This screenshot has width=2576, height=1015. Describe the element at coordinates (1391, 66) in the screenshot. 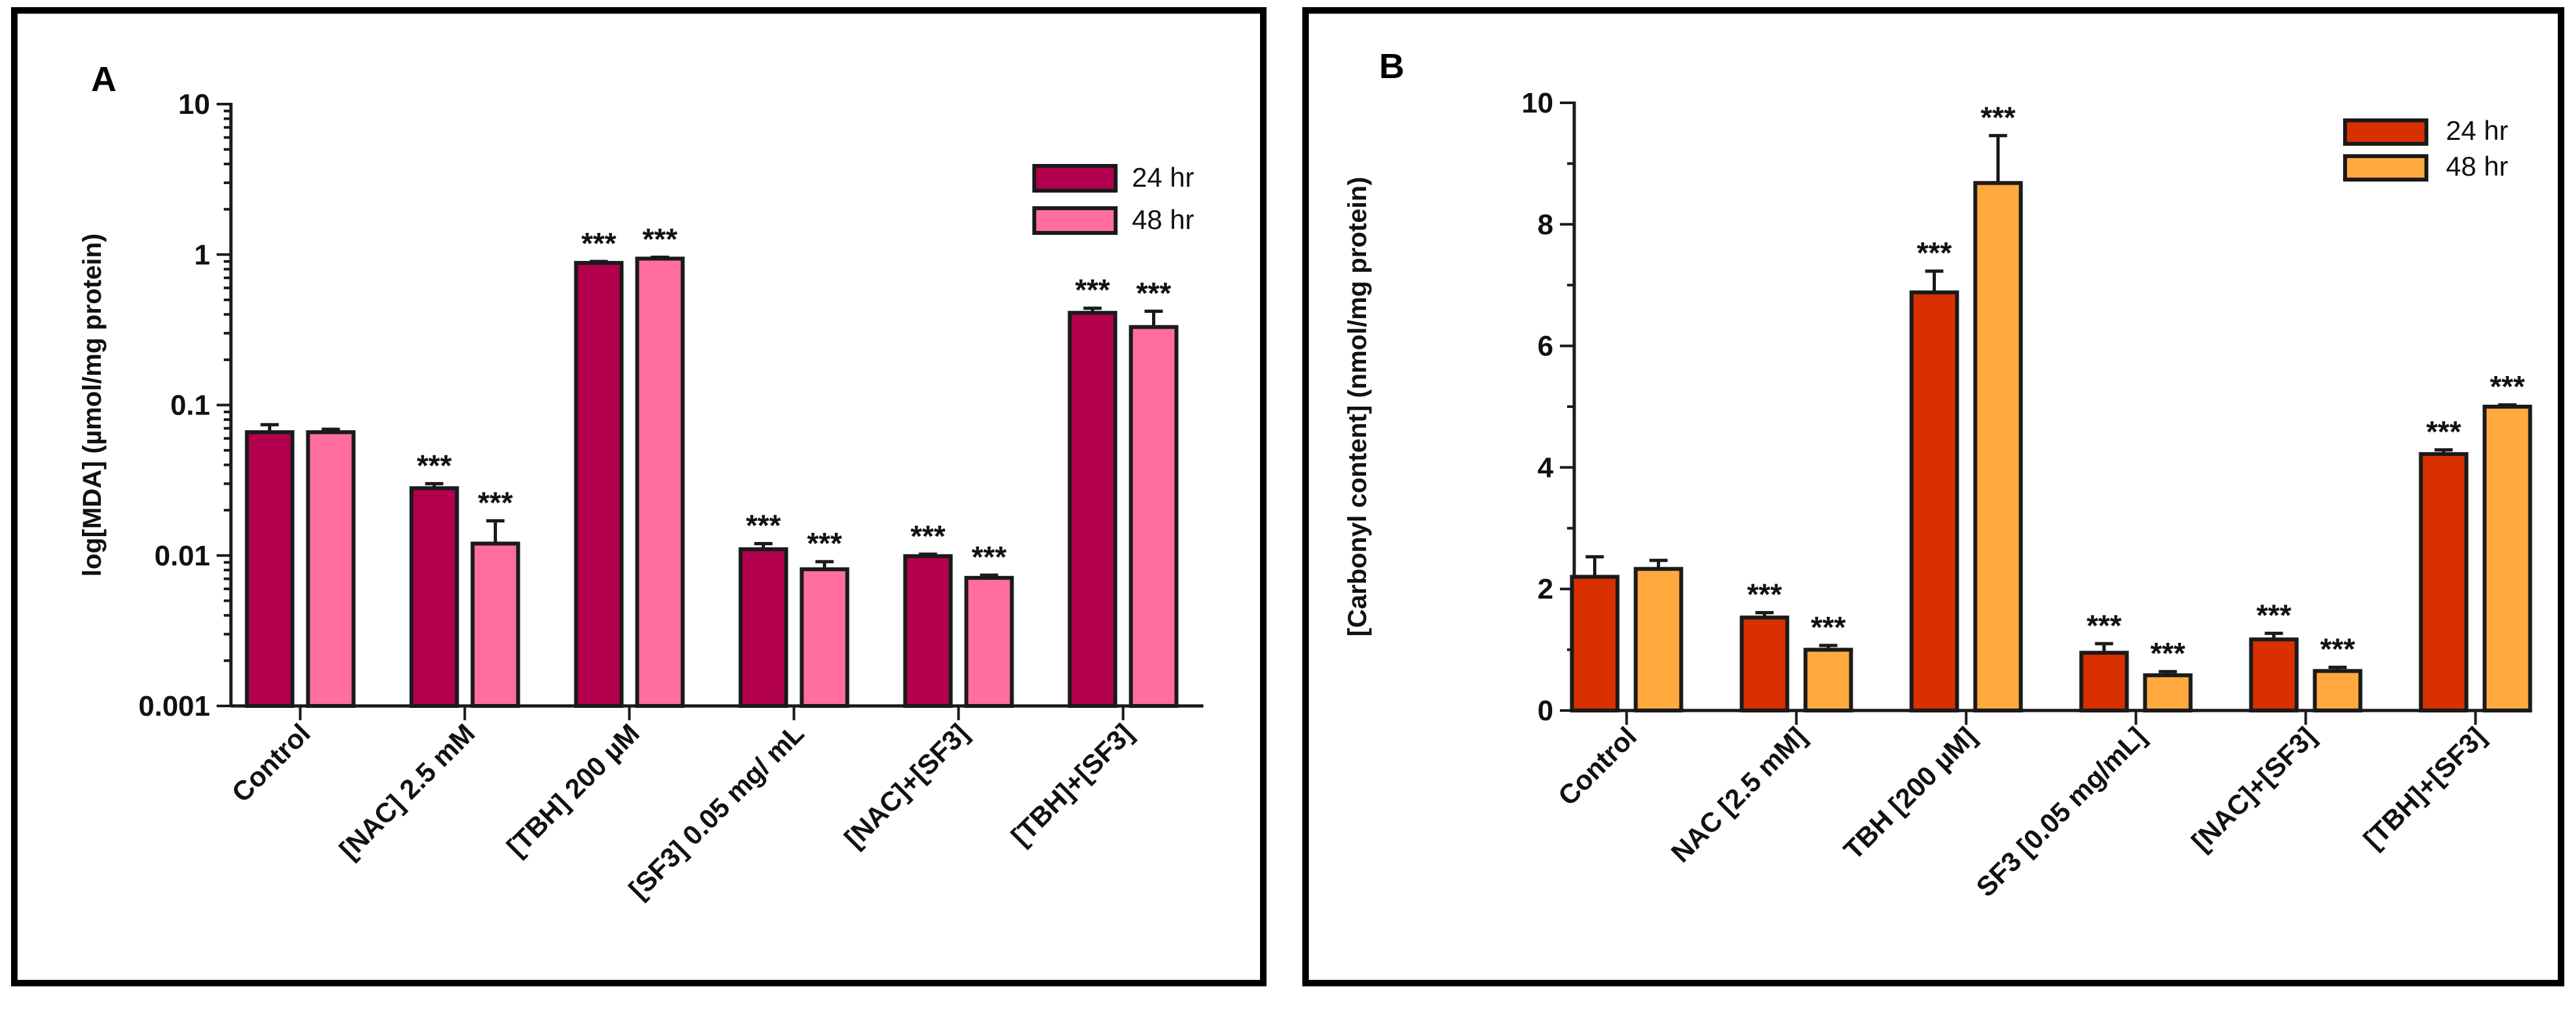

I see `panel-b-letter: B` at that location.